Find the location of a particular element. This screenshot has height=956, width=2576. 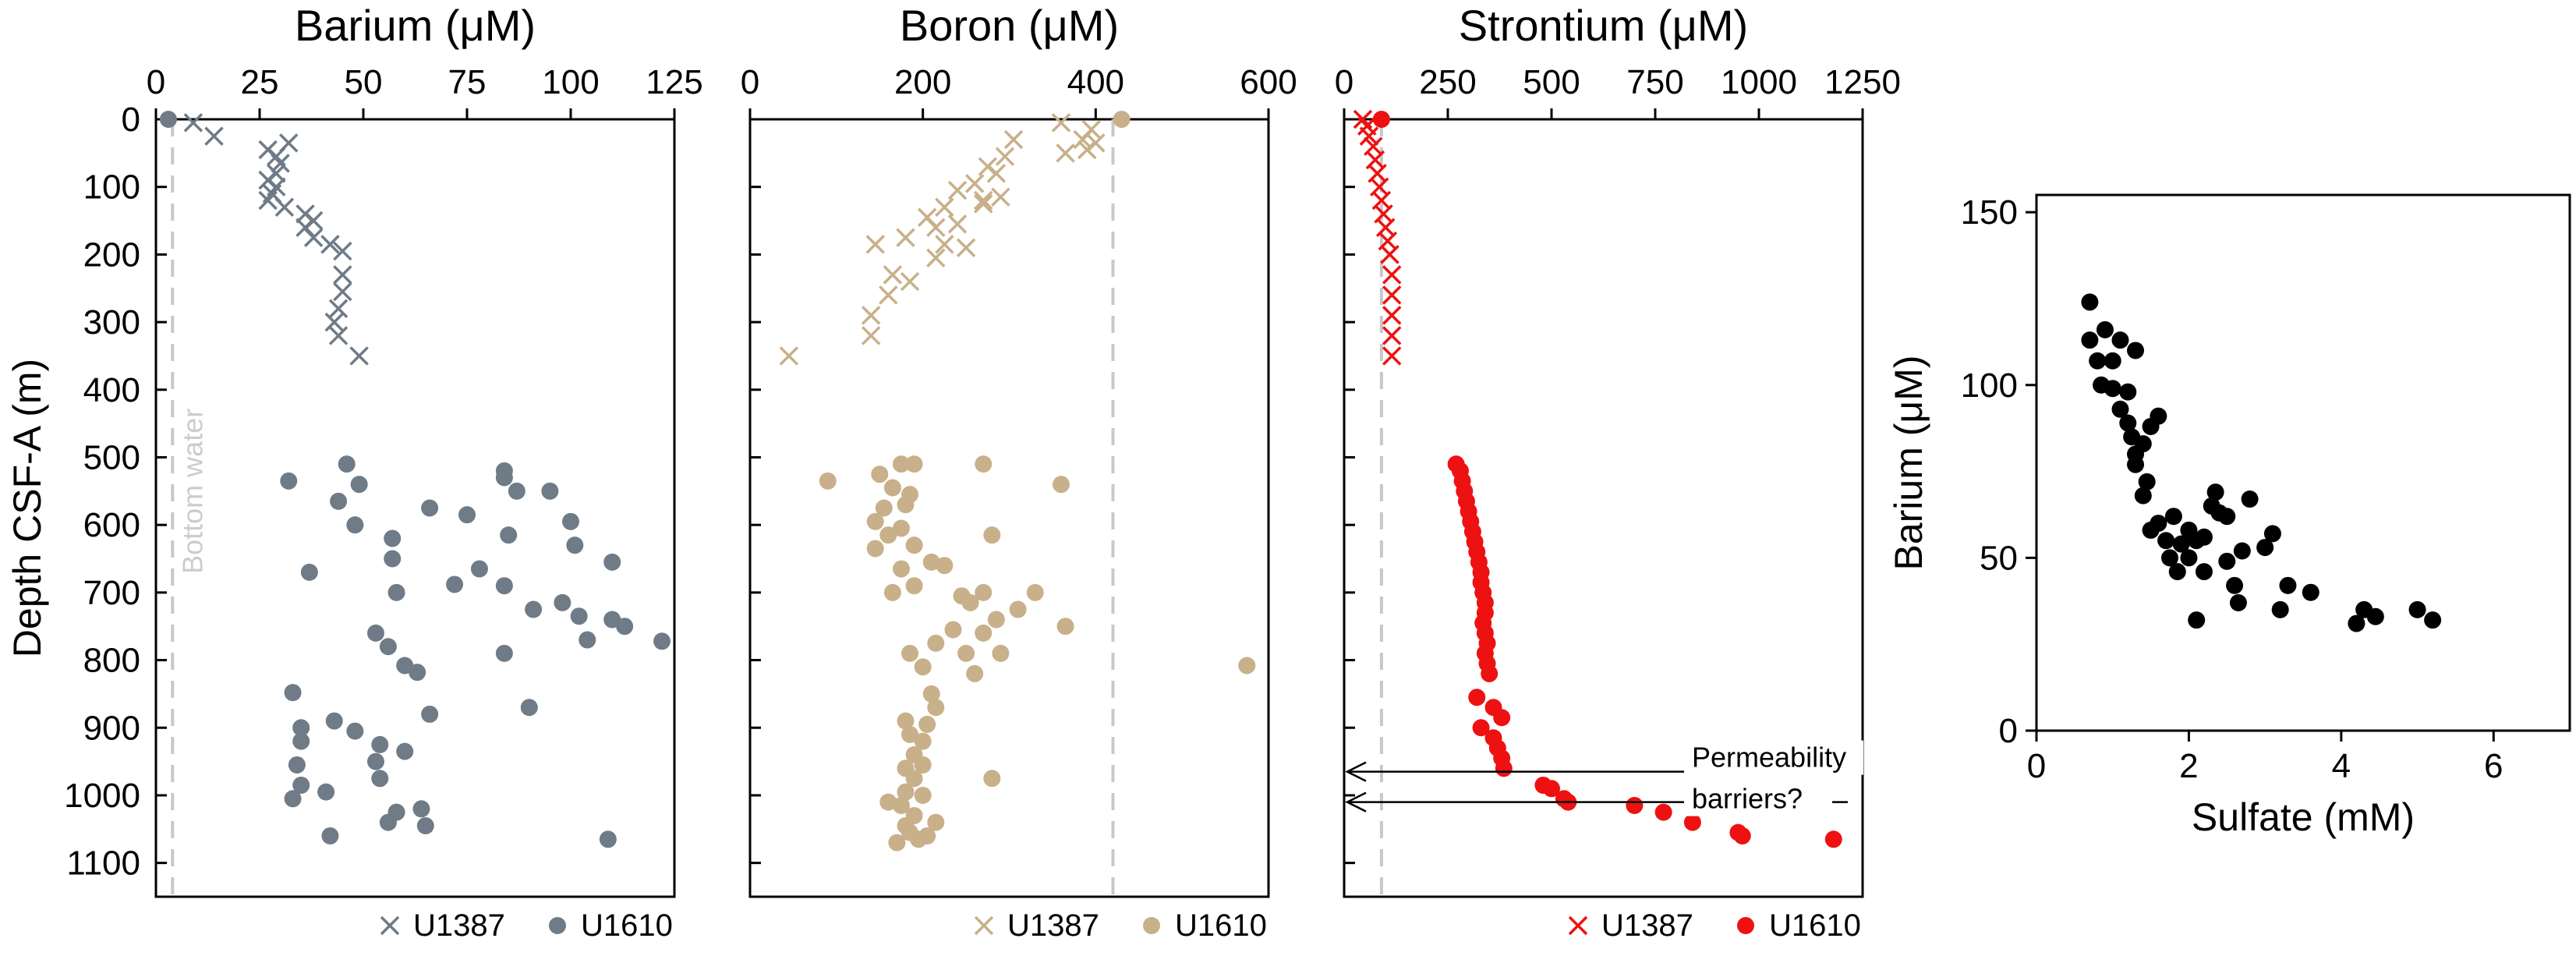

permeability-annotation: Permeability barriers? is located at coordinates (1604, 778).